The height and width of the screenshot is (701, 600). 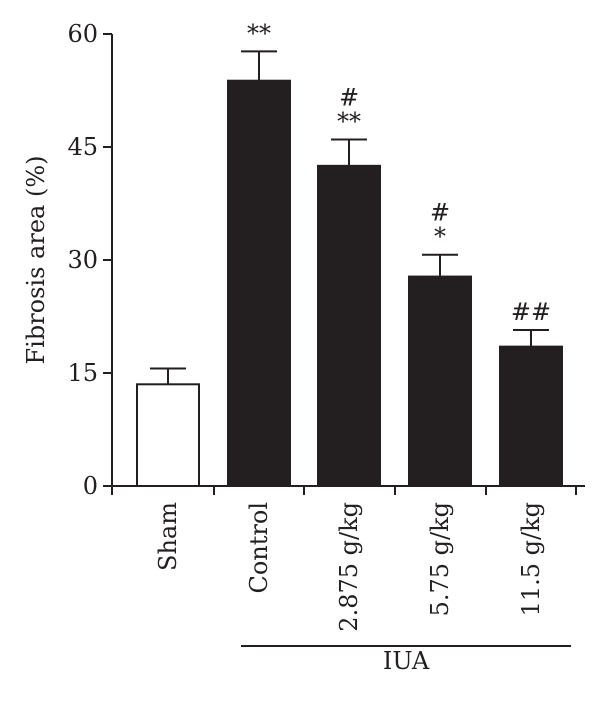 I want to click on significance-mark-1-0: **, so click(x=259, y=33).